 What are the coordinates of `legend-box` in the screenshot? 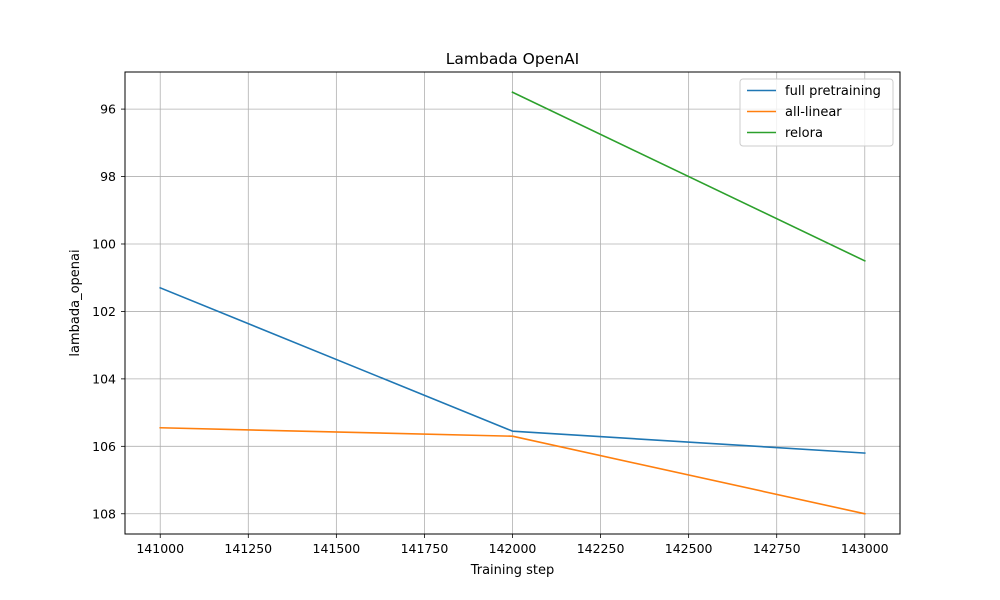 It's located at (816, 112).